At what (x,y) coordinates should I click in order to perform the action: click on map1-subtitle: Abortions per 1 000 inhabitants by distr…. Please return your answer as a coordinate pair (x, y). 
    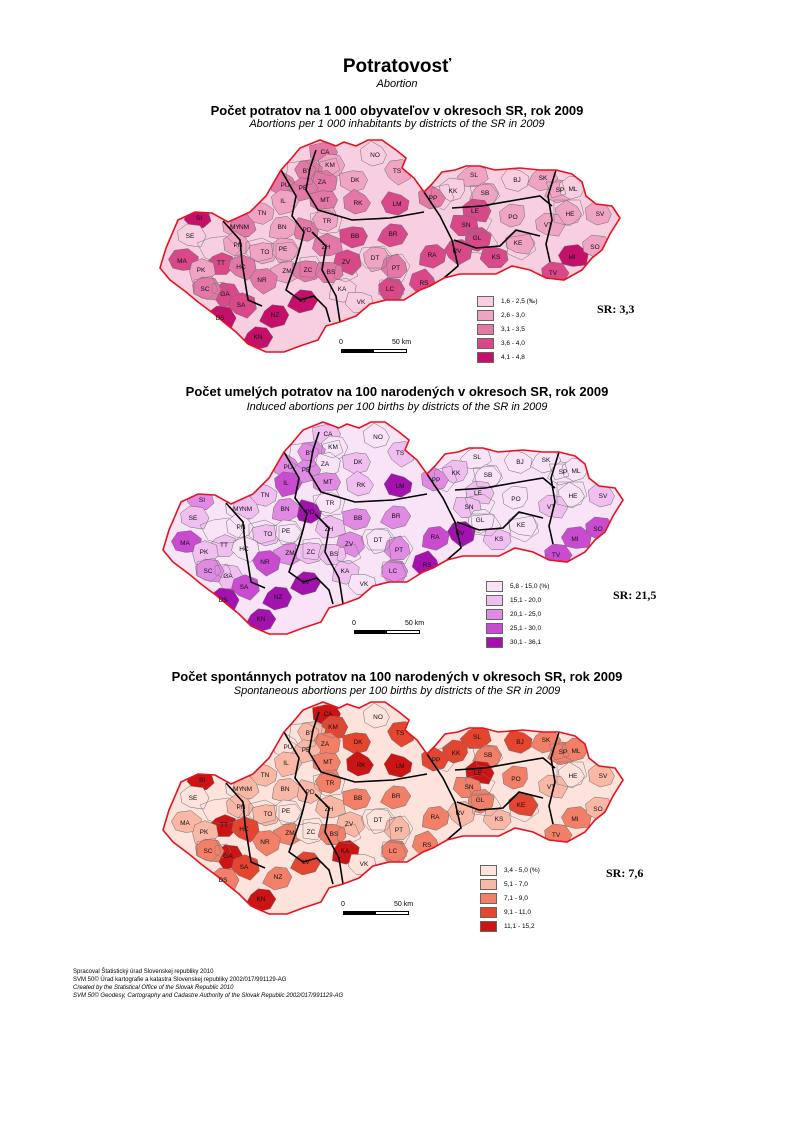
    Looking at the image, I should click on (397, 124).